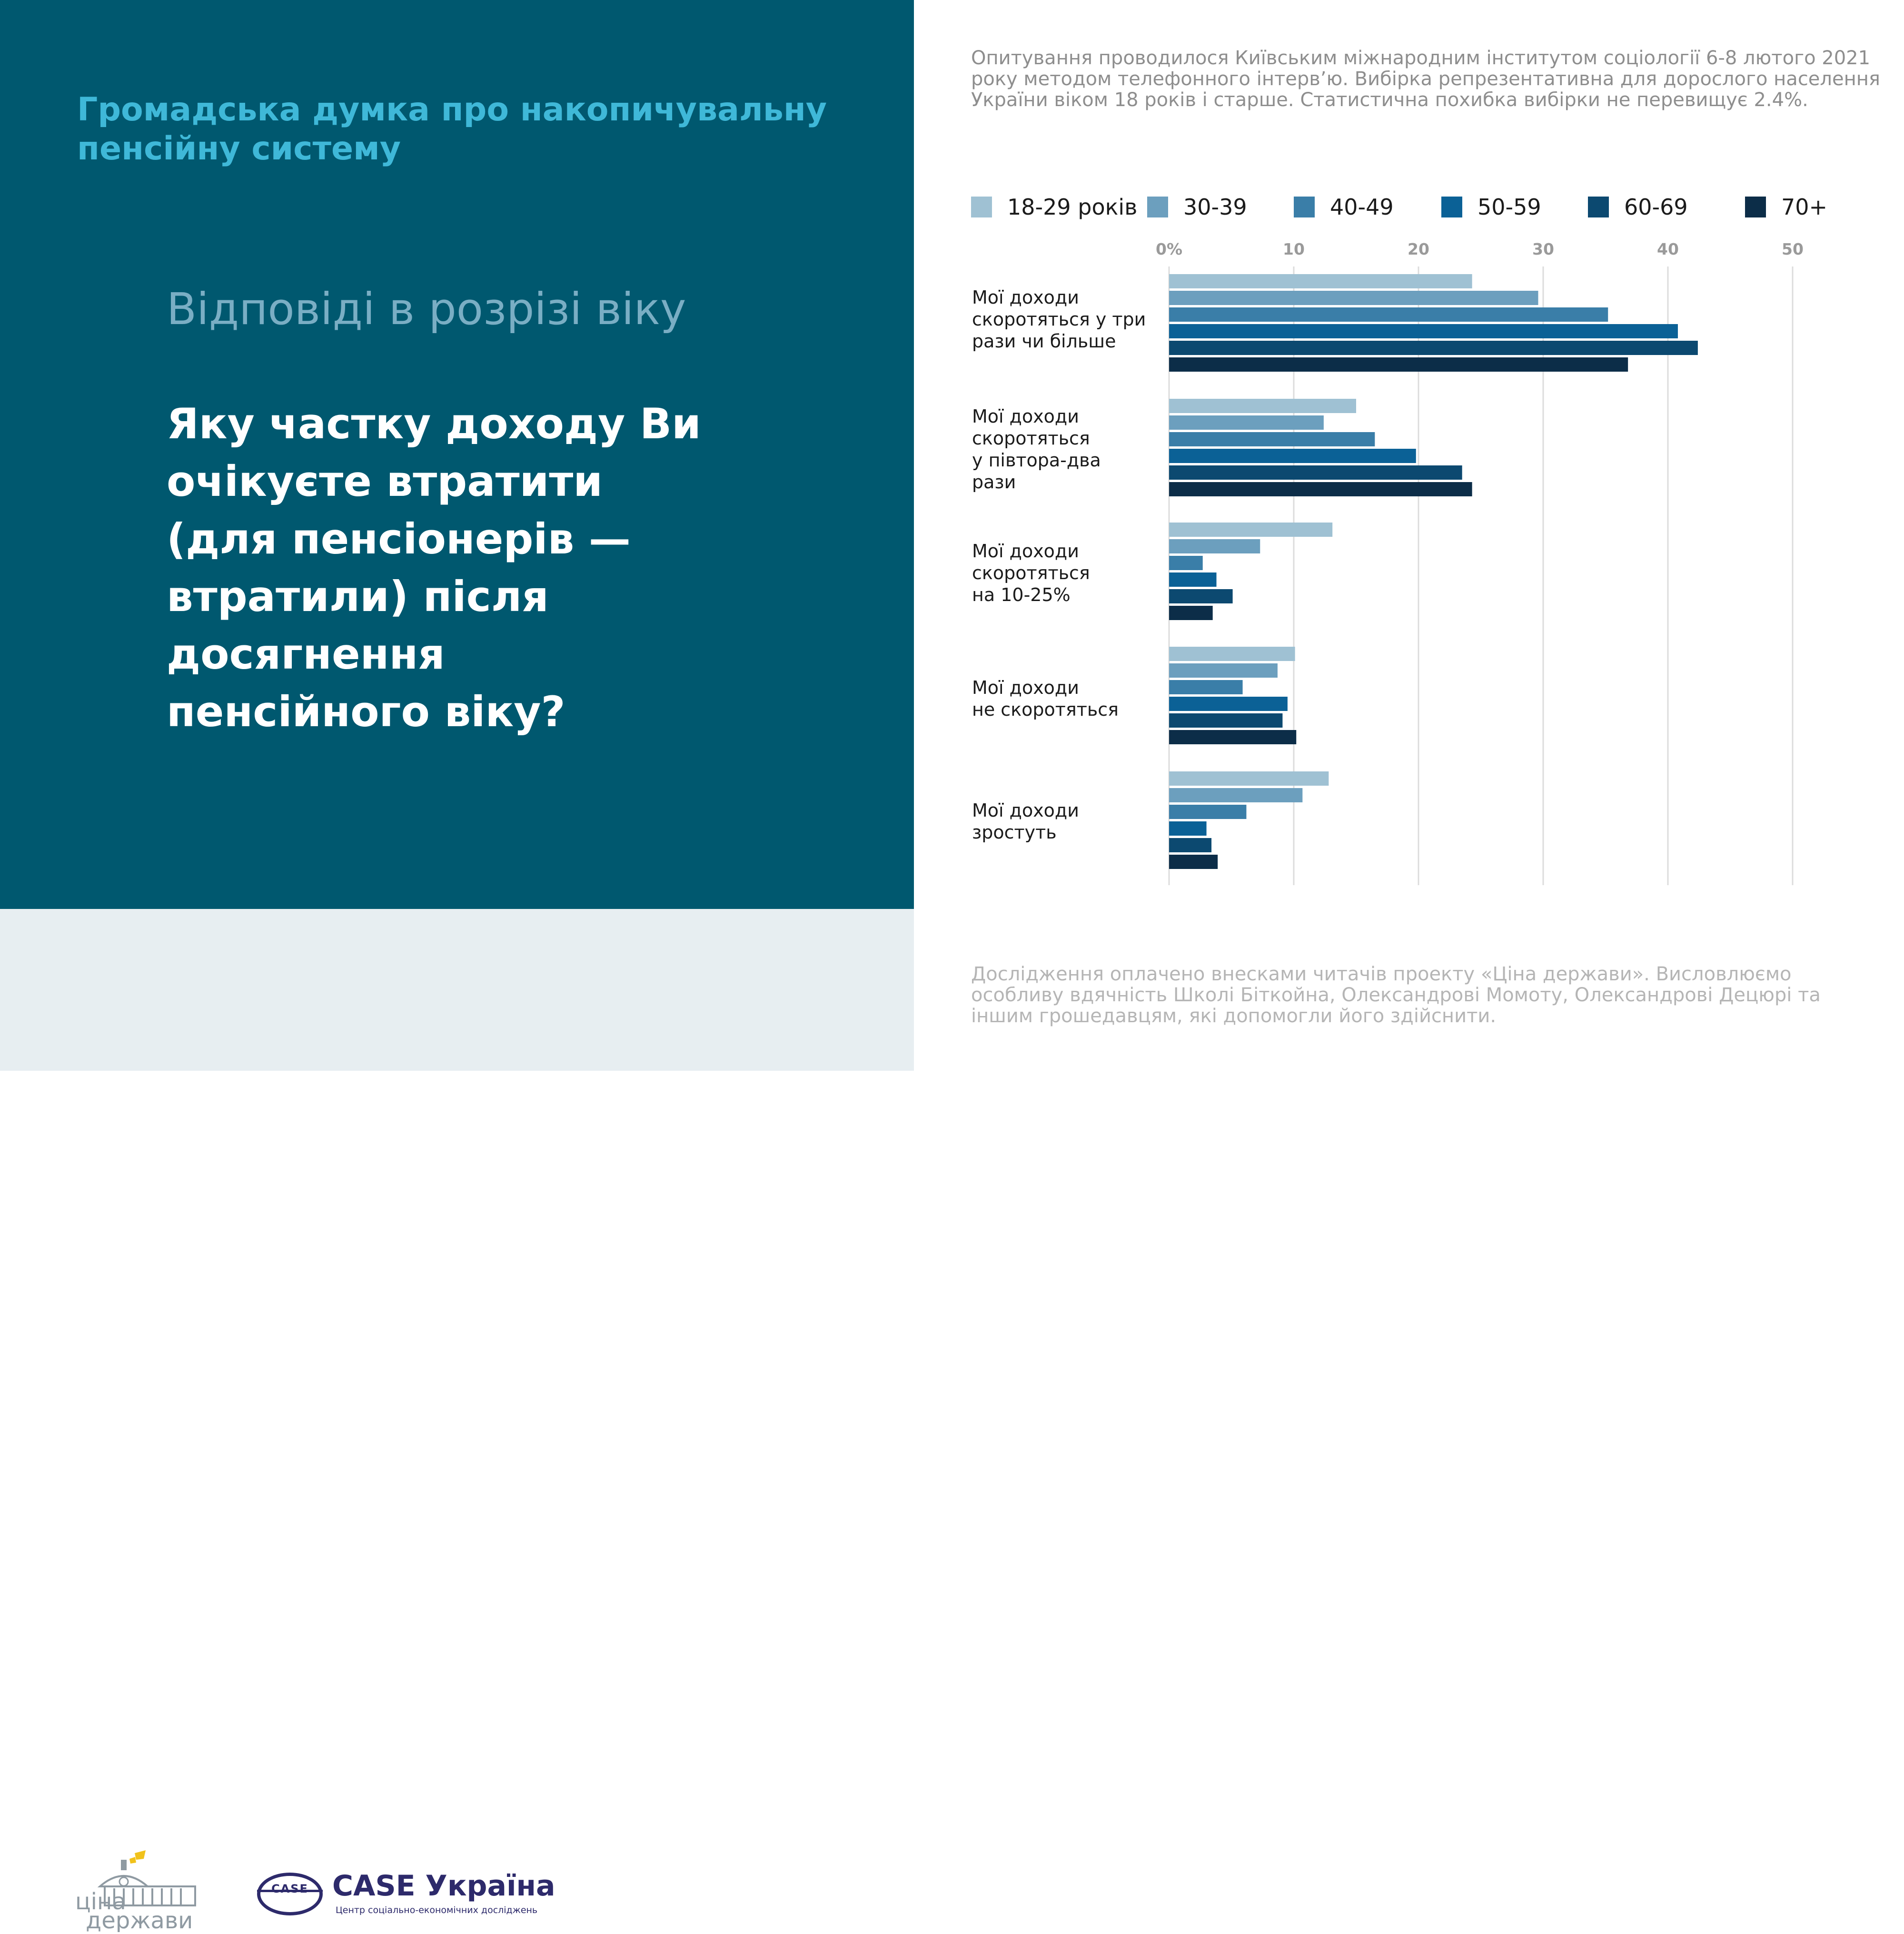 The height and width of the screenshot is (1934, 1904). Describe the element at coordinates (1014, 833) in the screenshot. I see `category-label-line: зростуть` at that location.